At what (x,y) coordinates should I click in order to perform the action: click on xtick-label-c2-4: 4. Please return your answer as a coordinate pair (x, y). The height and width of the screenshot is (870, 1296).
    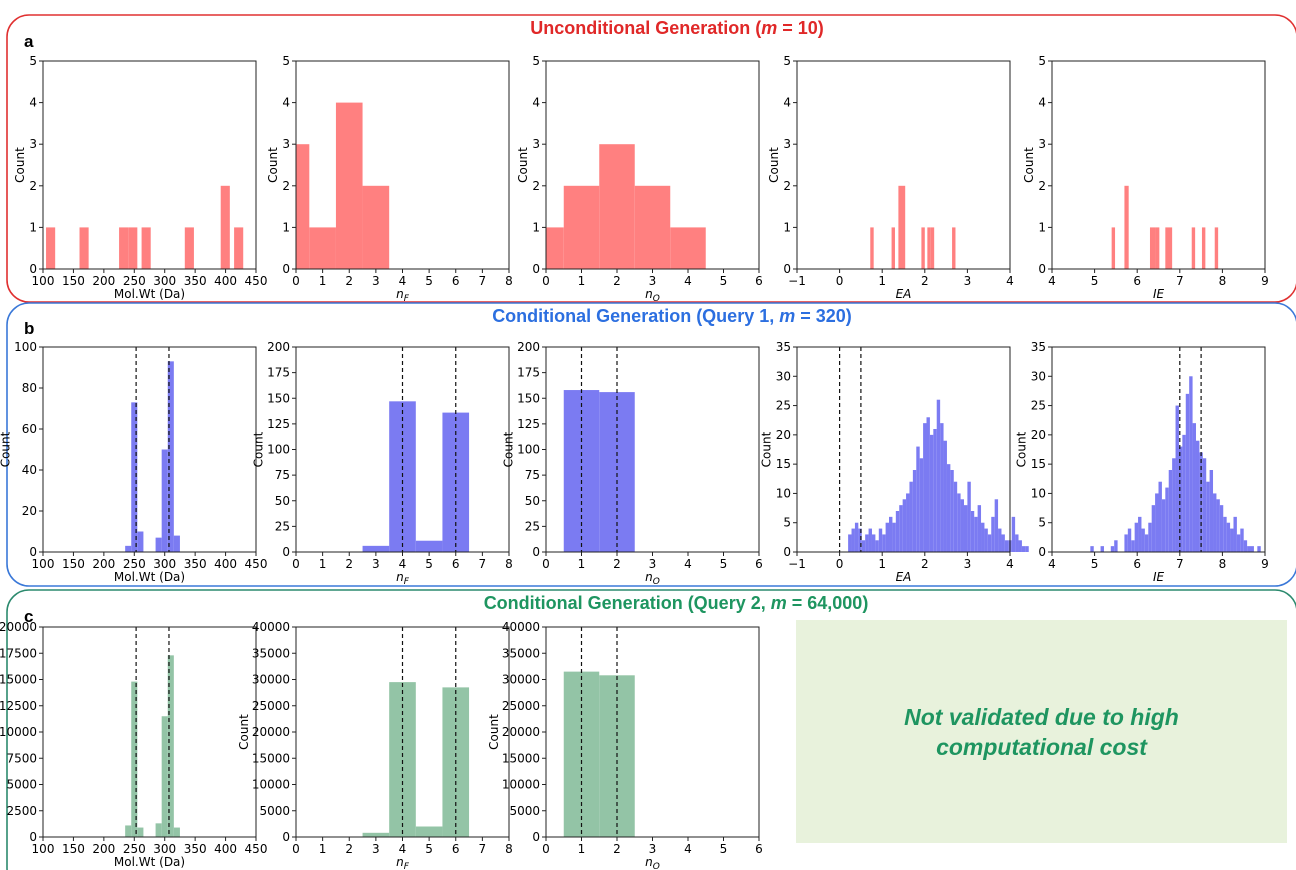
    Looking at the image, I should click on (403, 849).